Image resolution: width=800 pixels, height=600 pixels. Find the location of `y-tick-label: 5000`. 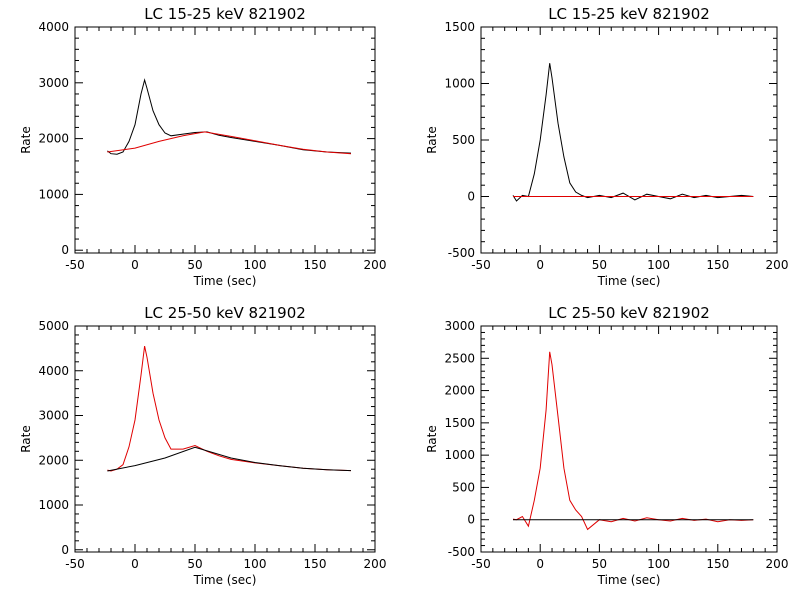

y-tick-label: 5000 is located at coordinates (53, 326).